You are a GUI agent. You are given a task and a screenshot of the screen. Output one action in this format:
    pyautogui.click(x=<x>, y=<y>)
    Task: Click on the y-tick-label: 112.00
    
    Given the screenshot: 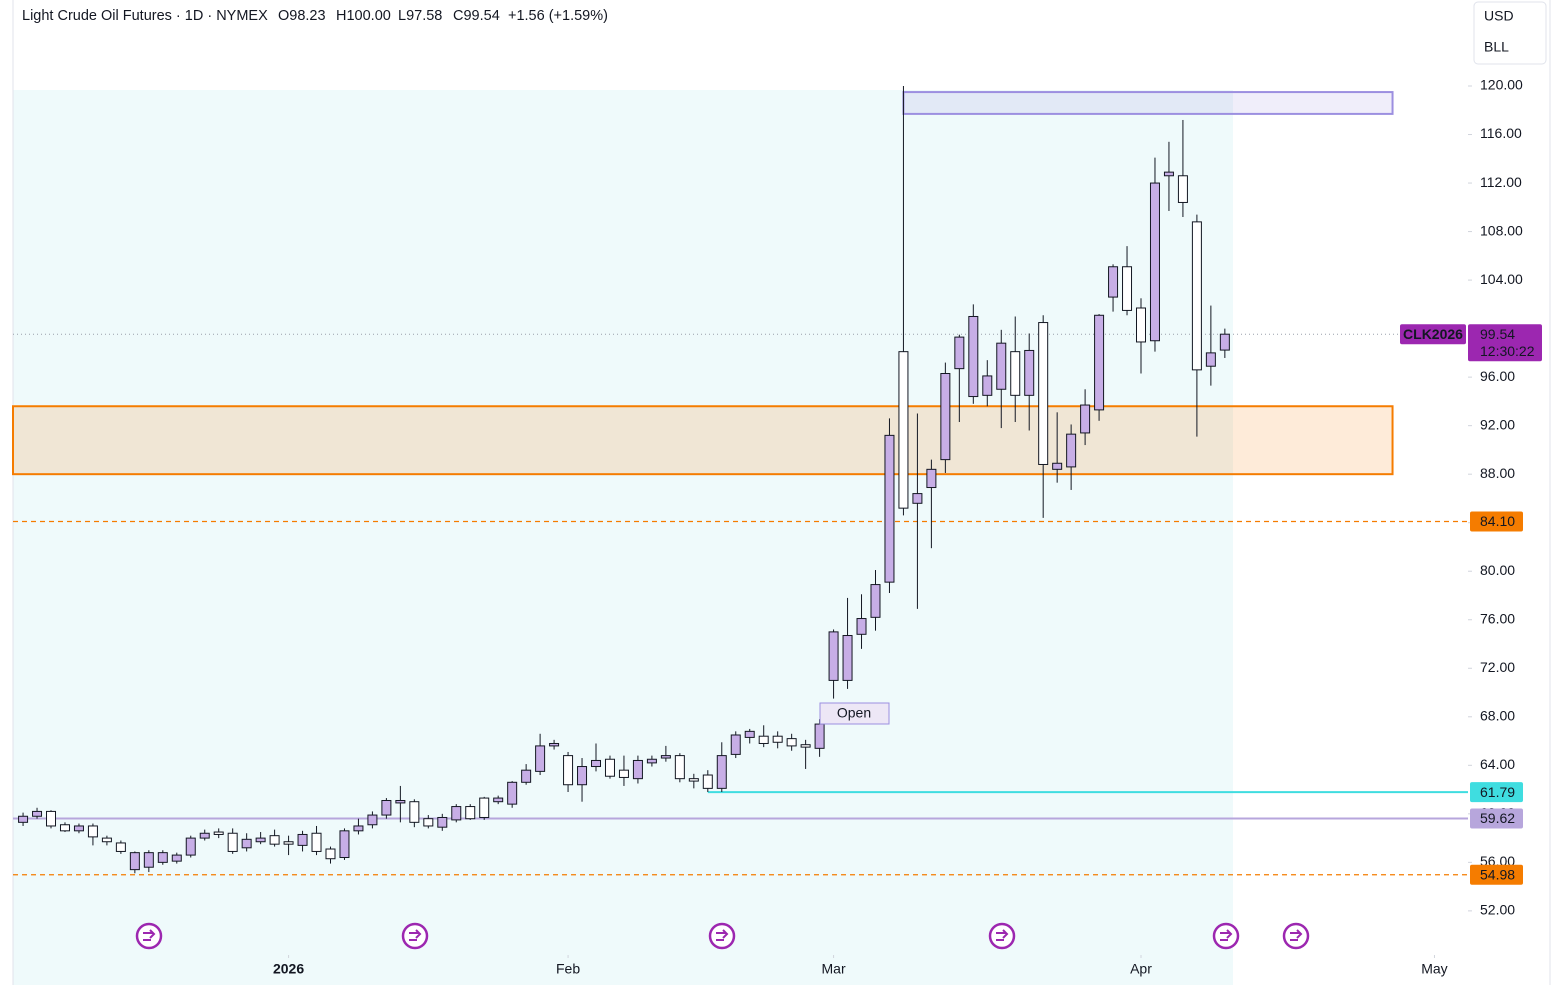 What is the action you would take?
    pyautogui.click(x=1501, y=182)
    